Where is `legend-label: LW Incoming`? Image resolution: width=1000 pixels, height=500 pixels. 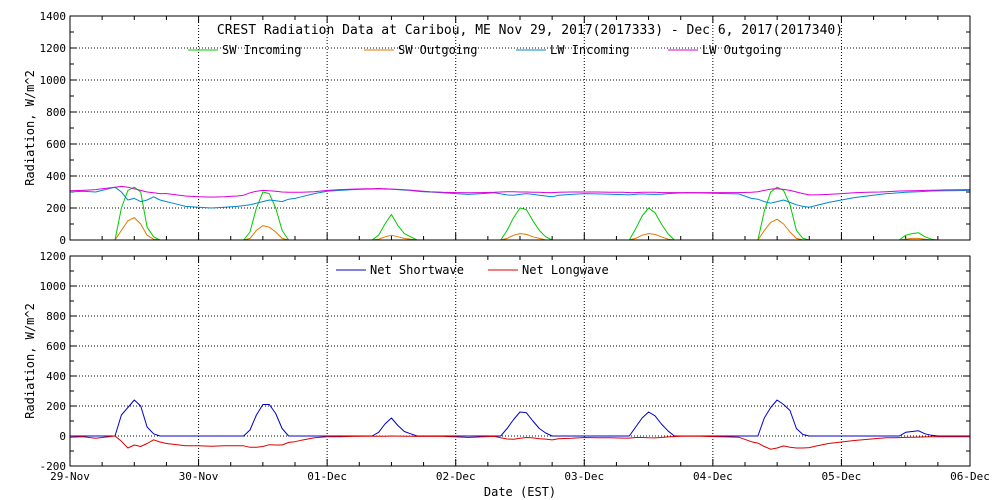 legend-label: LW Incoming is located at coordinates (589, 50).